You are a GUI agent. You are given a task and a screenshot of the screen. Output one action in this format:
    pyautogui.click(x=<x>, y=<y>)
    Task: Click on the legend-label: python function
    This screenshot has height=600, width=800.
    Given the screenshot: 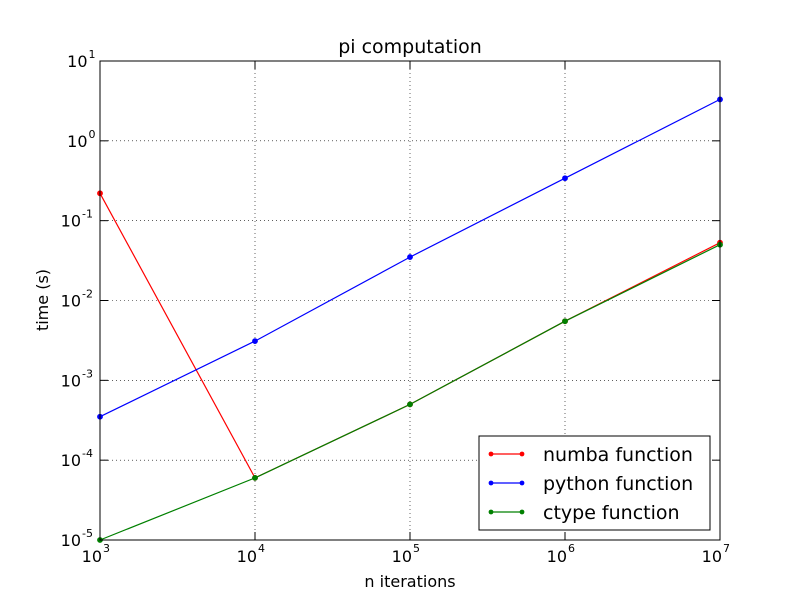 What is the action you would take?
    pyautogui.click(x=618, y=484)
    